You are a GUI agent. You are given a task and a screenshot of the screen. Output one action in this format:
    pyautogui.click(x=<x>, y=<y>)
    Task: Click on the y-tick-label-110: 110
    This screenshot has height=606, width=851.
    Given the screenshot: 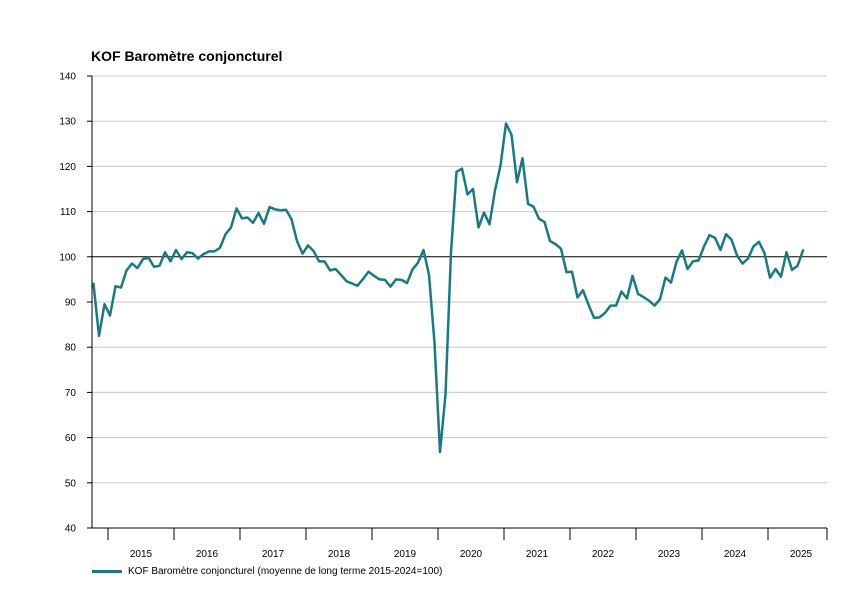 What is the action you would take?
    pyautogui.click(x=68, y=212)
    